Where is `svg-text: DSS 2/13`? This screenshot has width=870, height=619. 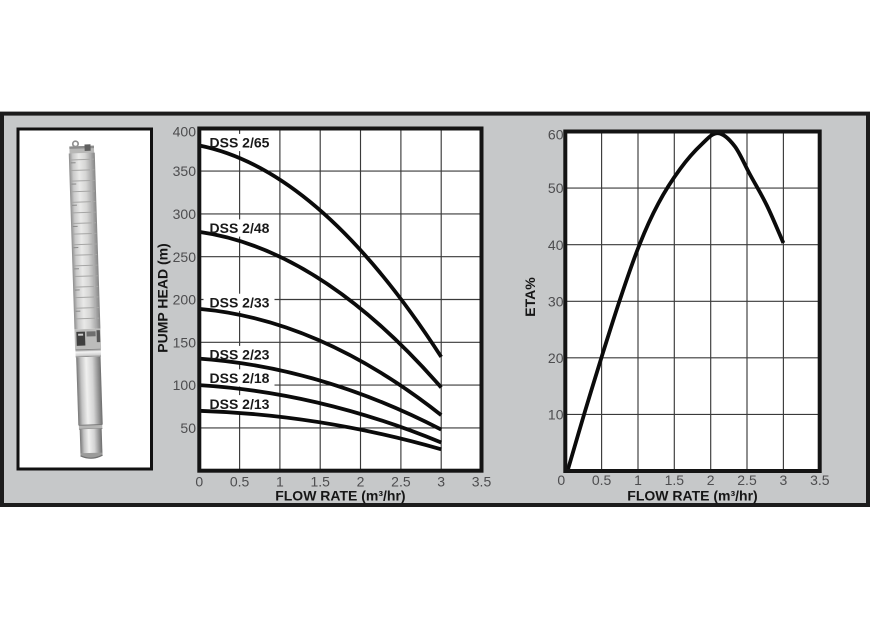
svg-text: DSS 2/13 is located at coordinates (240, 404).